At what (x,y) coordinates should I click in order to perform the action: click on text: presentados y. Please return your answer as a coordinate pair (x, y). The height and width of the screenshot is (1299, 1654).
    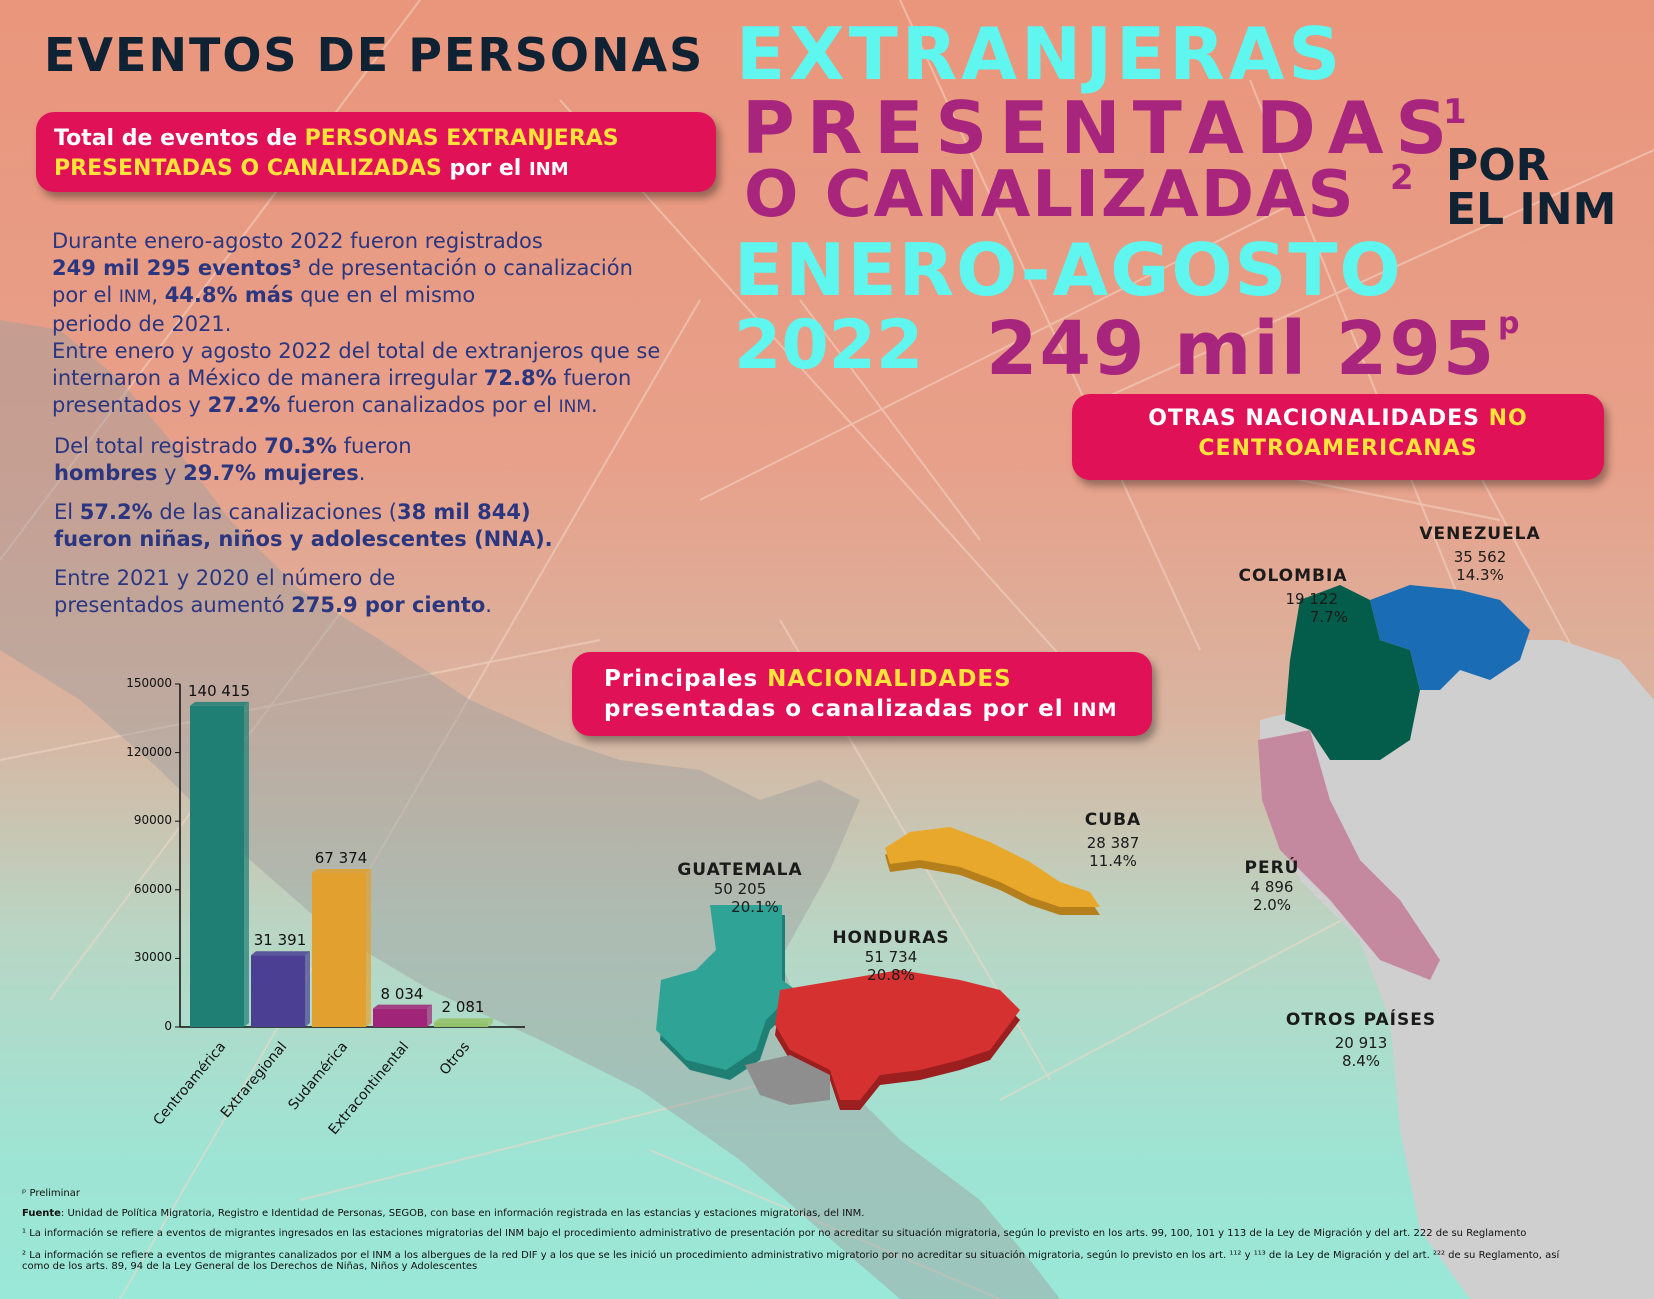
    Looking at the image, I should click on (130, 405).